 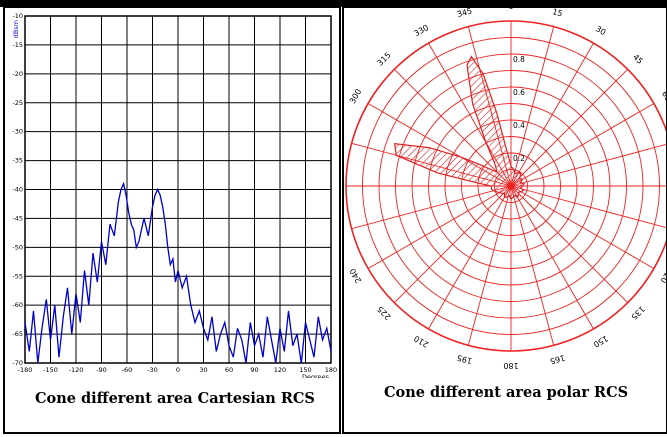 I want to click on y-tick-label: -15, so click(x=17, y=45).